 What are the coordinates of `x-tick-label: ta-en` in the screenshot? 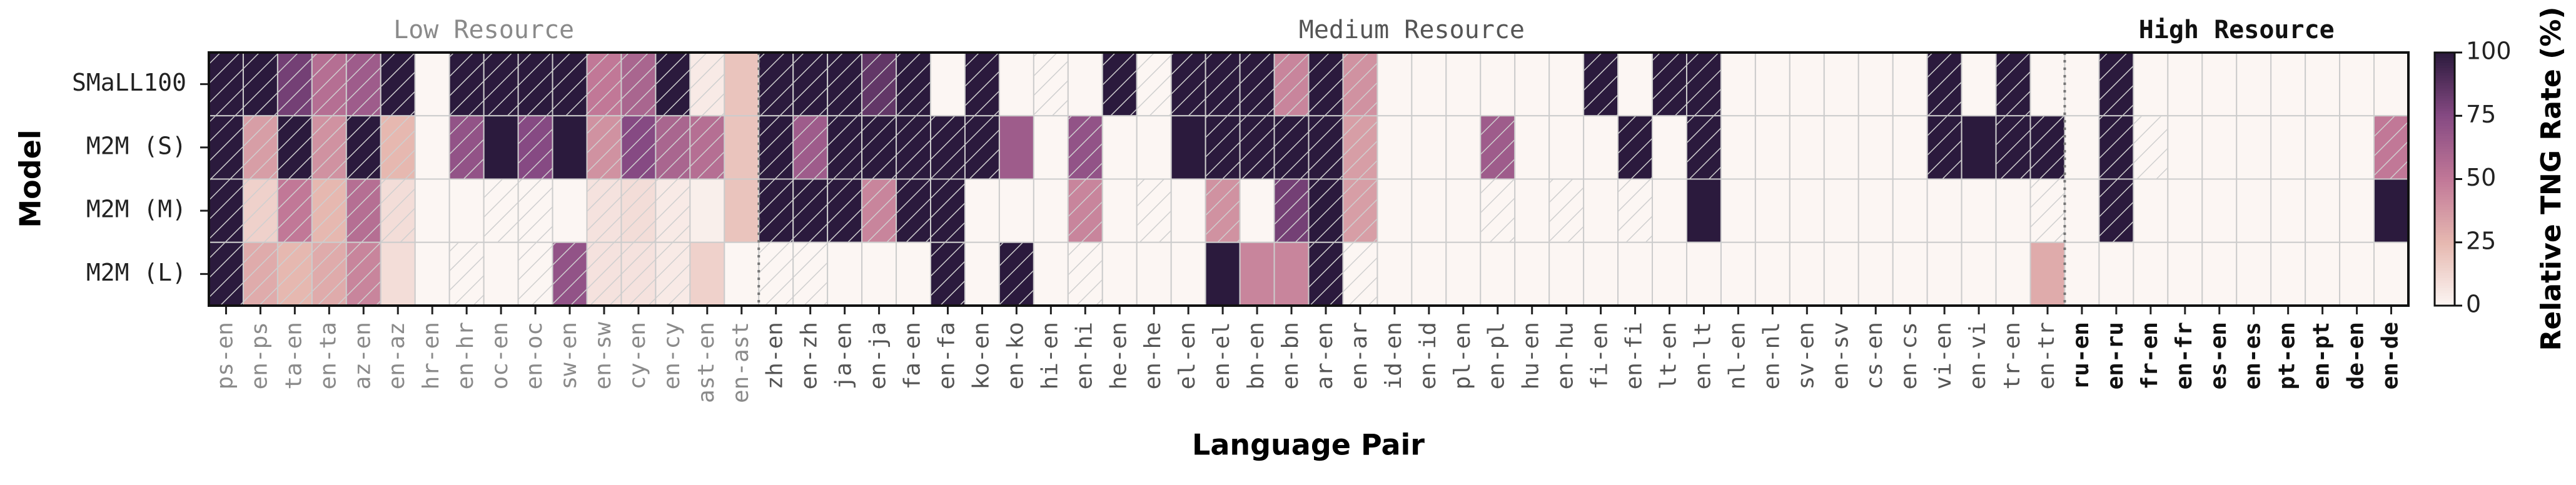 It's located at (294, 356).